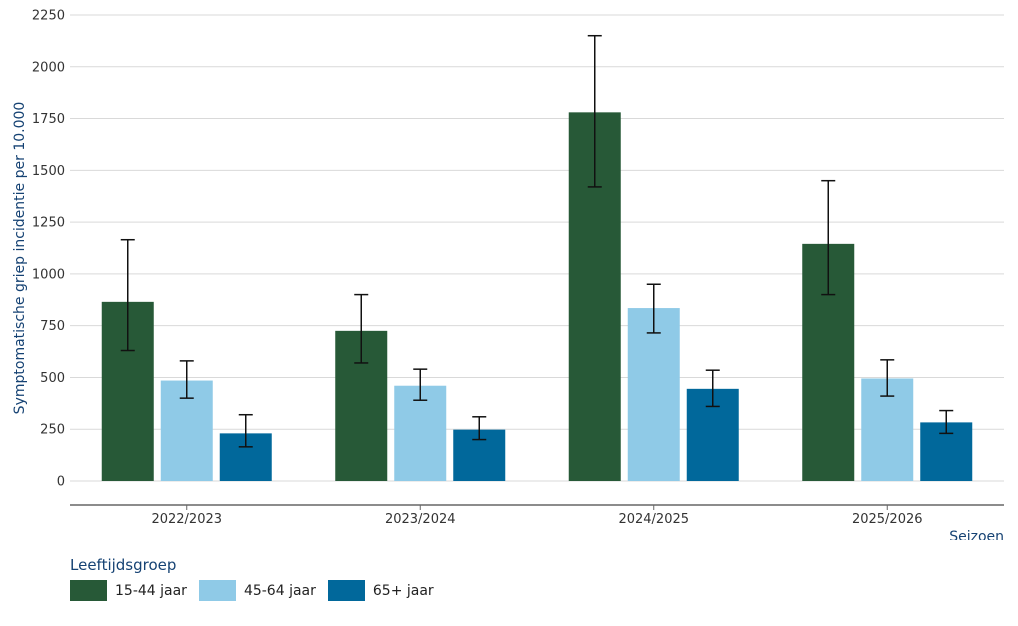 This screenshot has height=626, width=1018. I want to click on y-tick-label: 1750, so click(48, 119).